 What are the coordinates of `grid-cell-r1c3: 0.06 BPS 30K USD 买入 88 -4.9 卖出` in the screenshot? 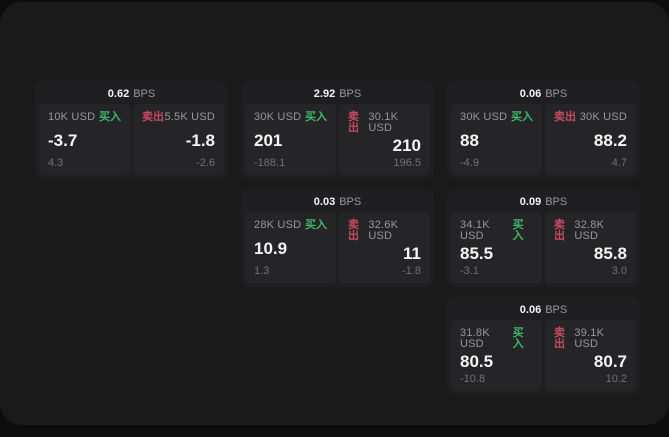 It's located at (543, 130).